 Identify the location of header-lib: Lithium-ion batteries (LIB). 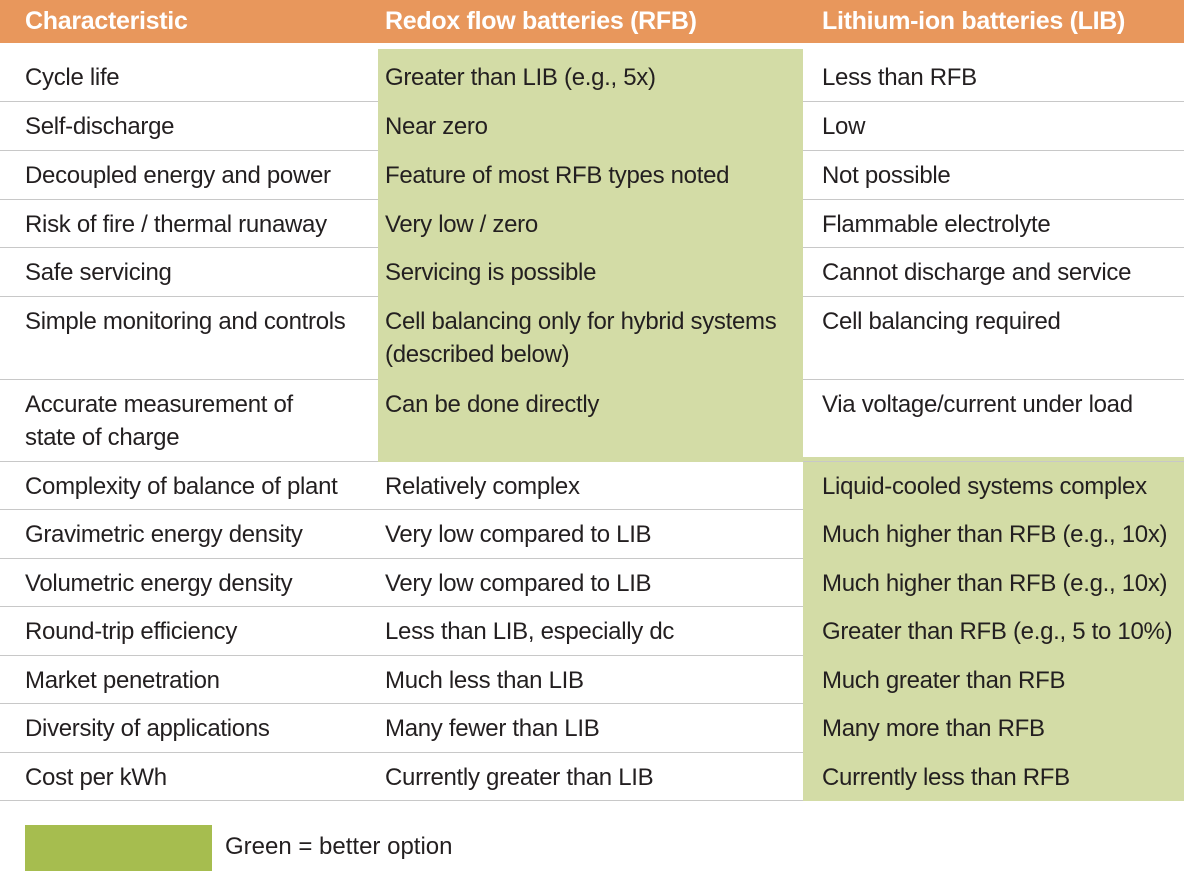
(973, 21).